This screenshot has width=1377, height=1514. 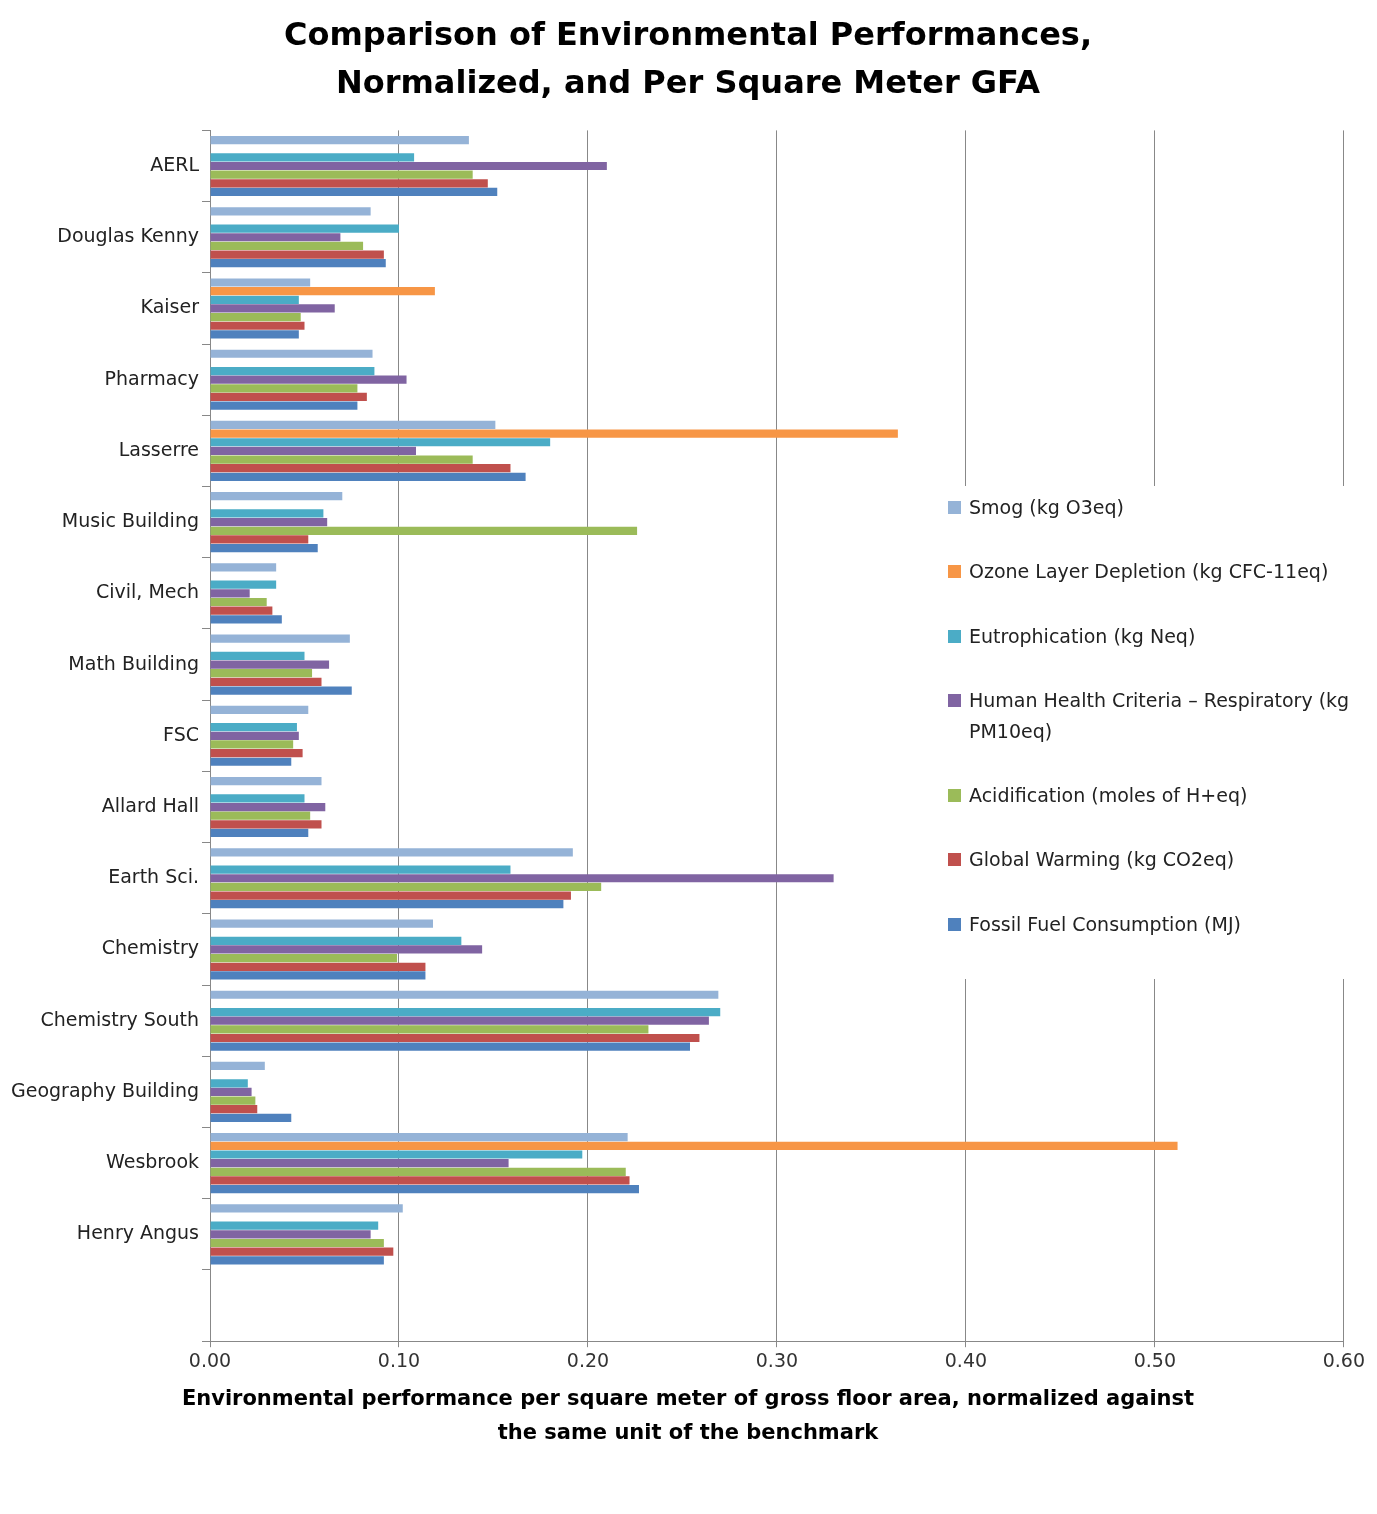 I want to click on x-tick-label: 0.40, so click(x=966, y=1359).